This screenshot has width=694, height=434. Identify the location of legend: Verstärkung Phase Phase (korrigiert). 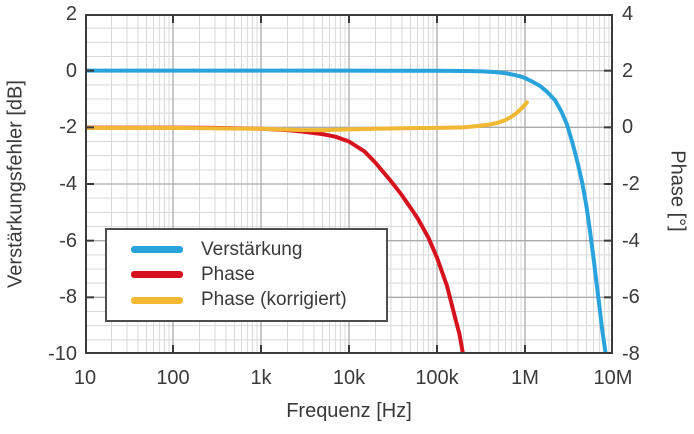
(246, 275).